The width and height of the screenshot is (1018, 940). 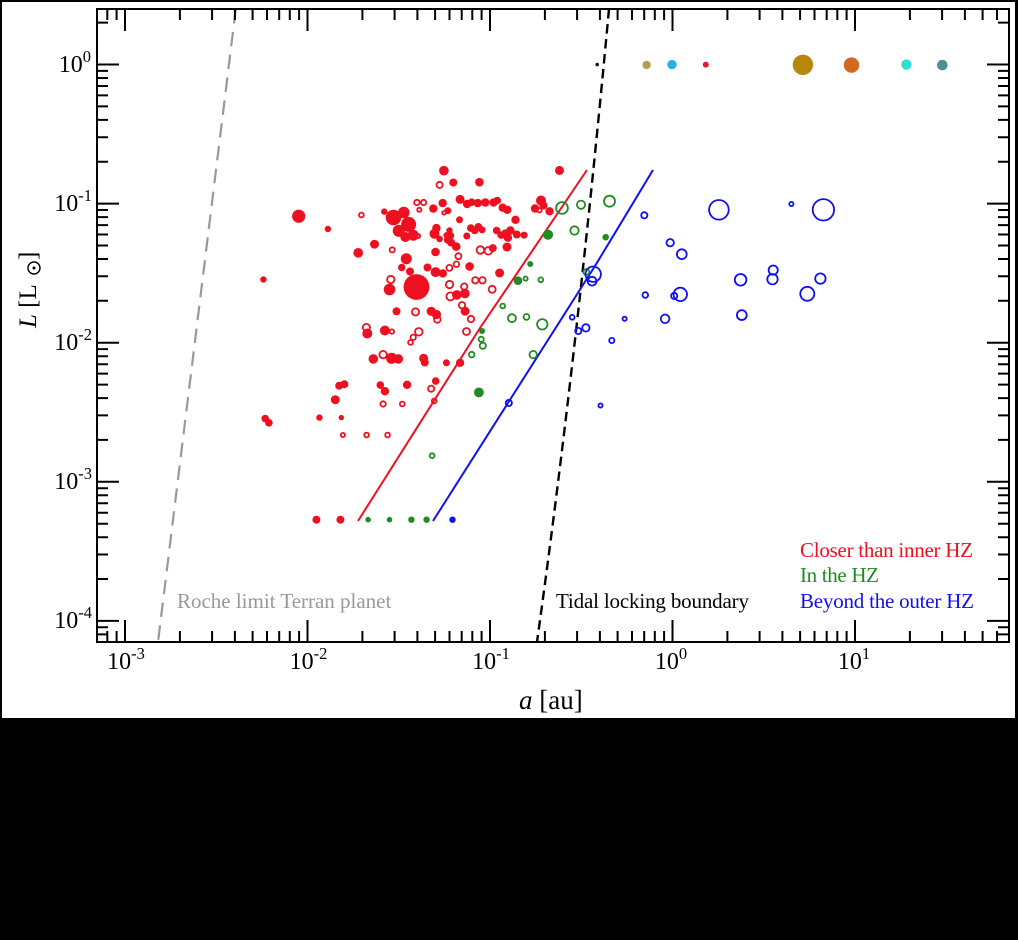 What do you see at coordinates (309, 659) in the screenshot?
I see `svg-text: 10⁻²` at bounding box center [309, 659].